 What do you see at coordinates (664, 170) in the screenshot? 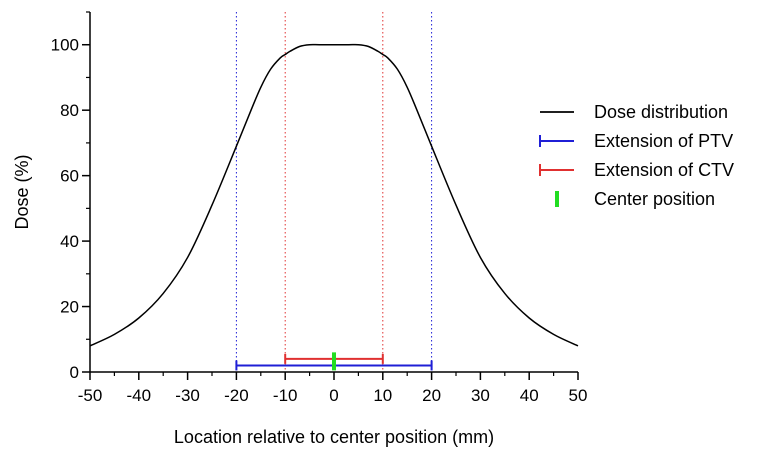
I see `legend-label: Extension of CTV` at bounding box center [664, 170].